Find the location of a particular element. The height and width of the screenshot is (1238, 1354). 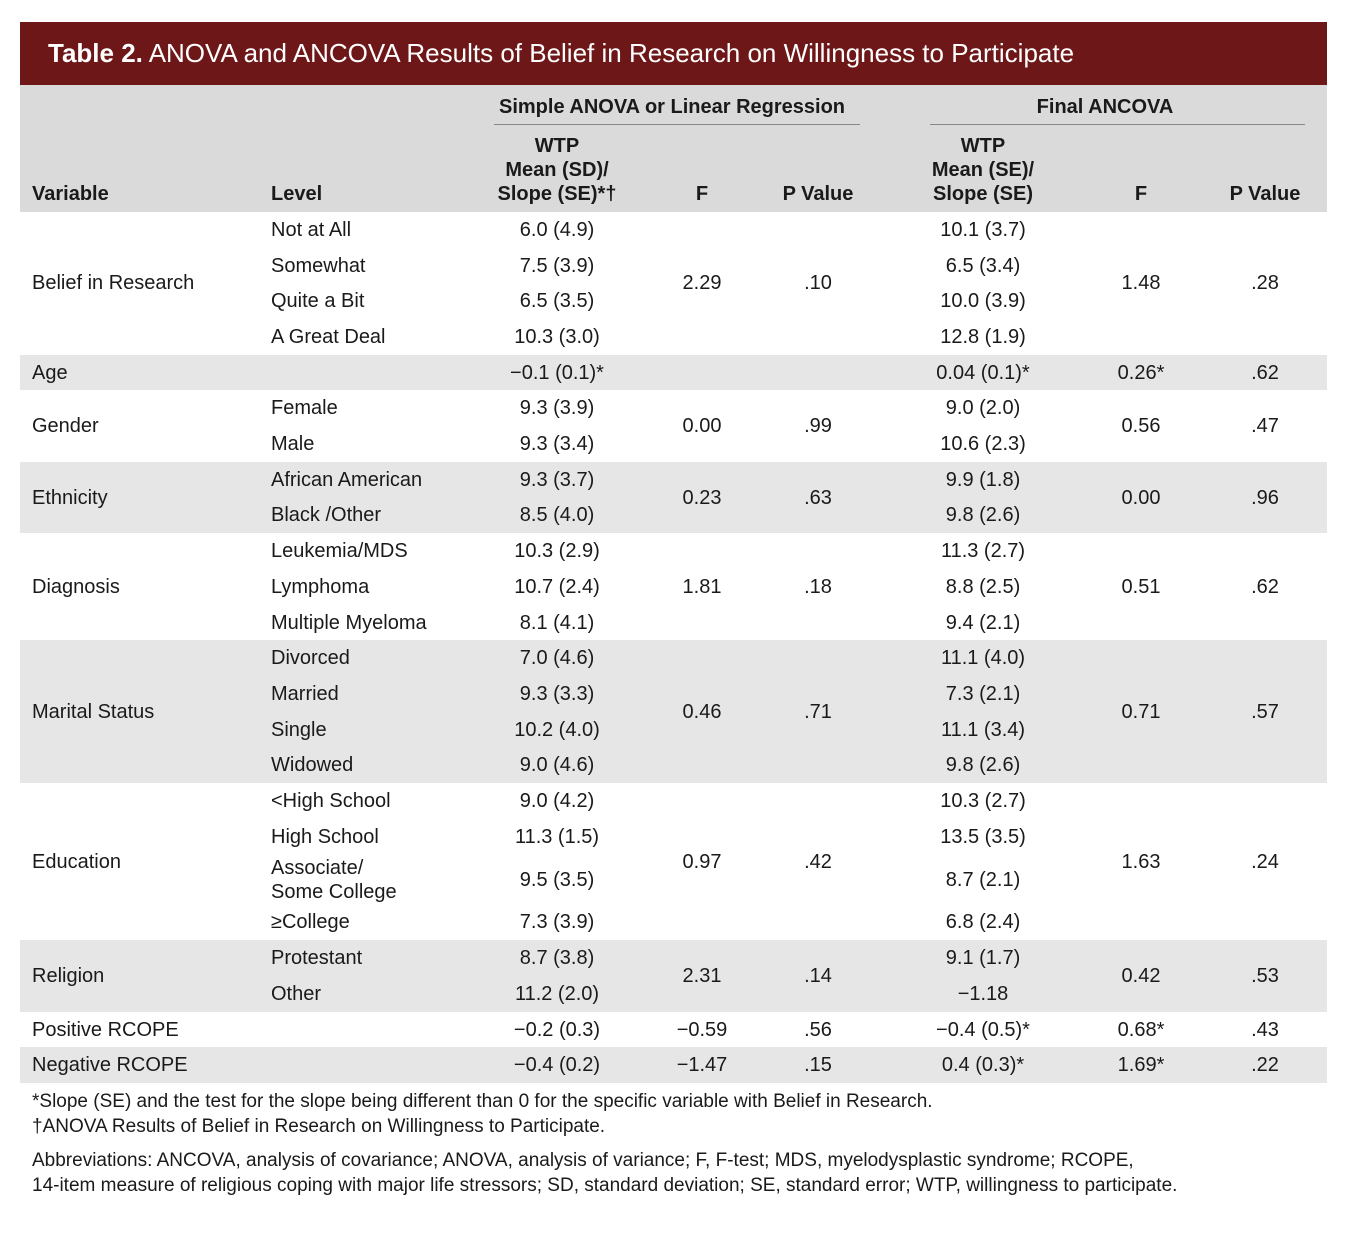

wtp-value: −1.18 is located at coordinates (983, 993).